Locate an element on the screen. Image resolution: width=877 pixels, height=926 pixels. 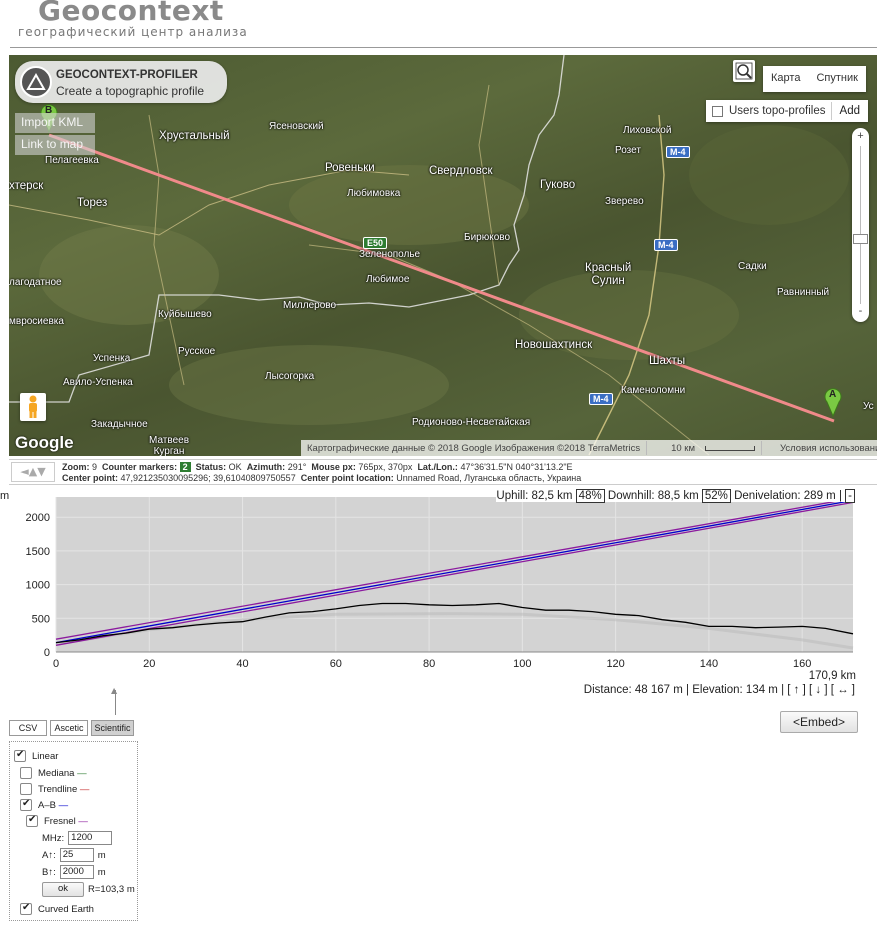
option-curved-earth: Curved Earth is located at coordinates (57, 908).